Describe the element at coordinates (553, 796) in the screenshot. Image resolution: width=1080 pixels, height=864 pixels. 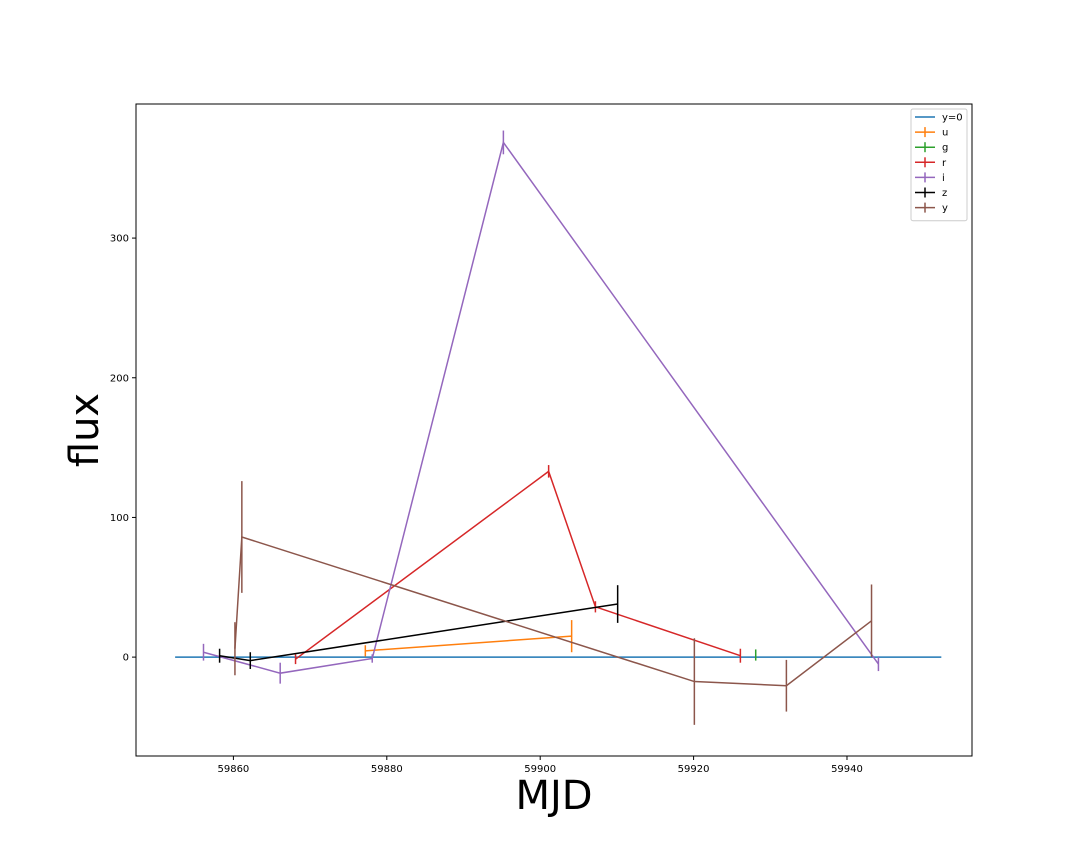
I see `x-axis-label: MJD` at that location.